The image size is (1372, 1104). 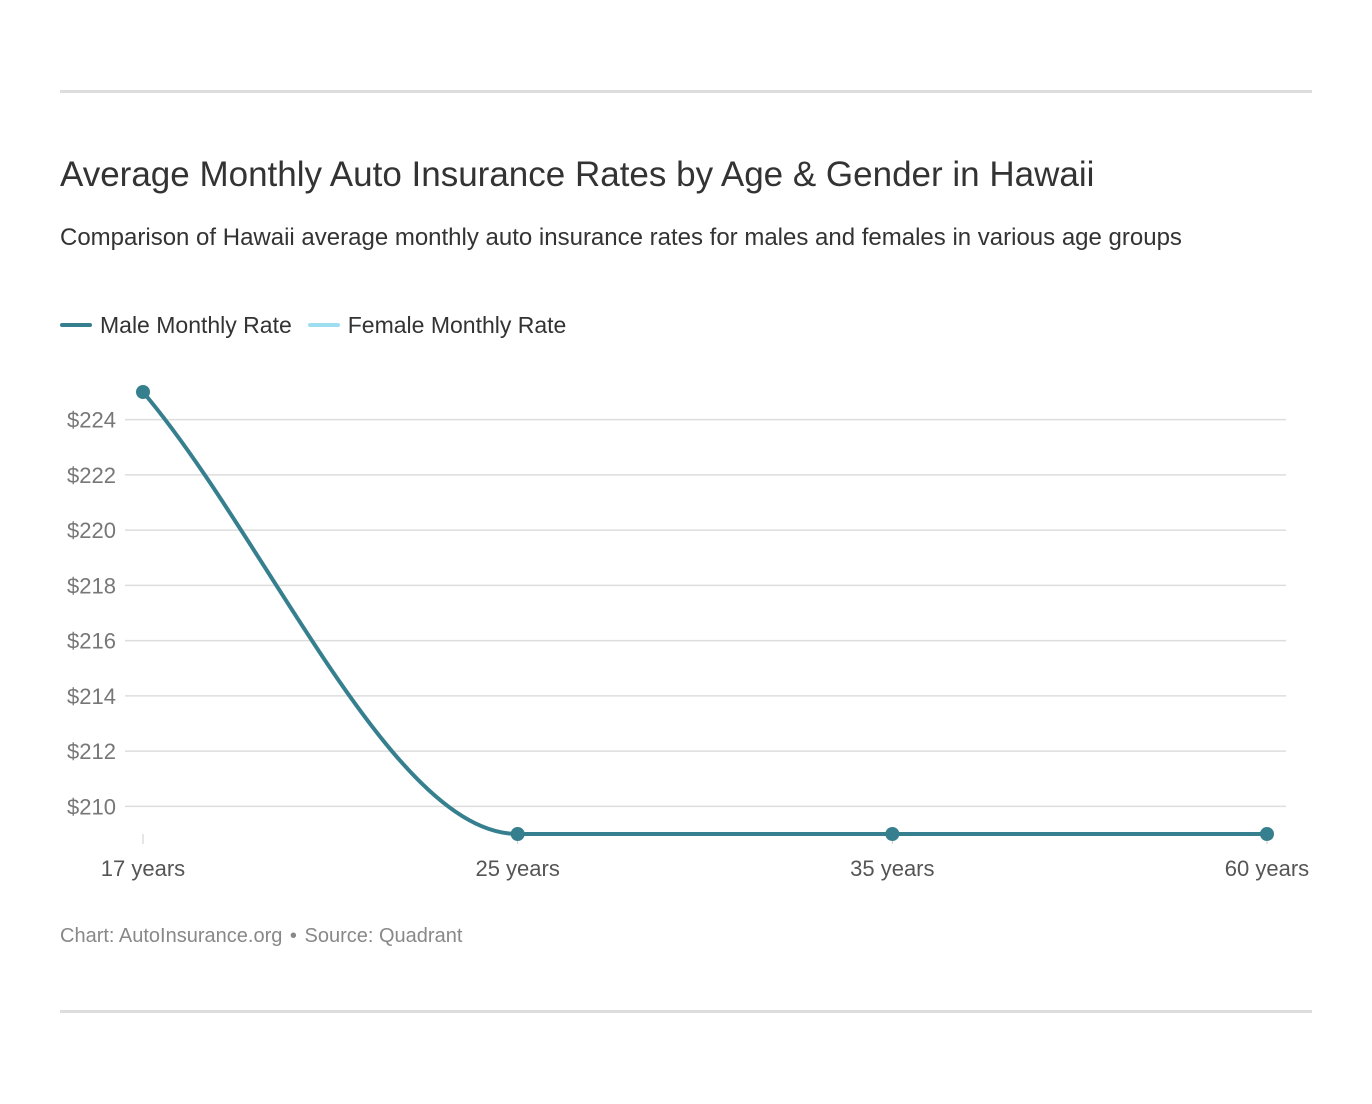 I want to click on y-tick-label: $212, so click(x=91, y=751).